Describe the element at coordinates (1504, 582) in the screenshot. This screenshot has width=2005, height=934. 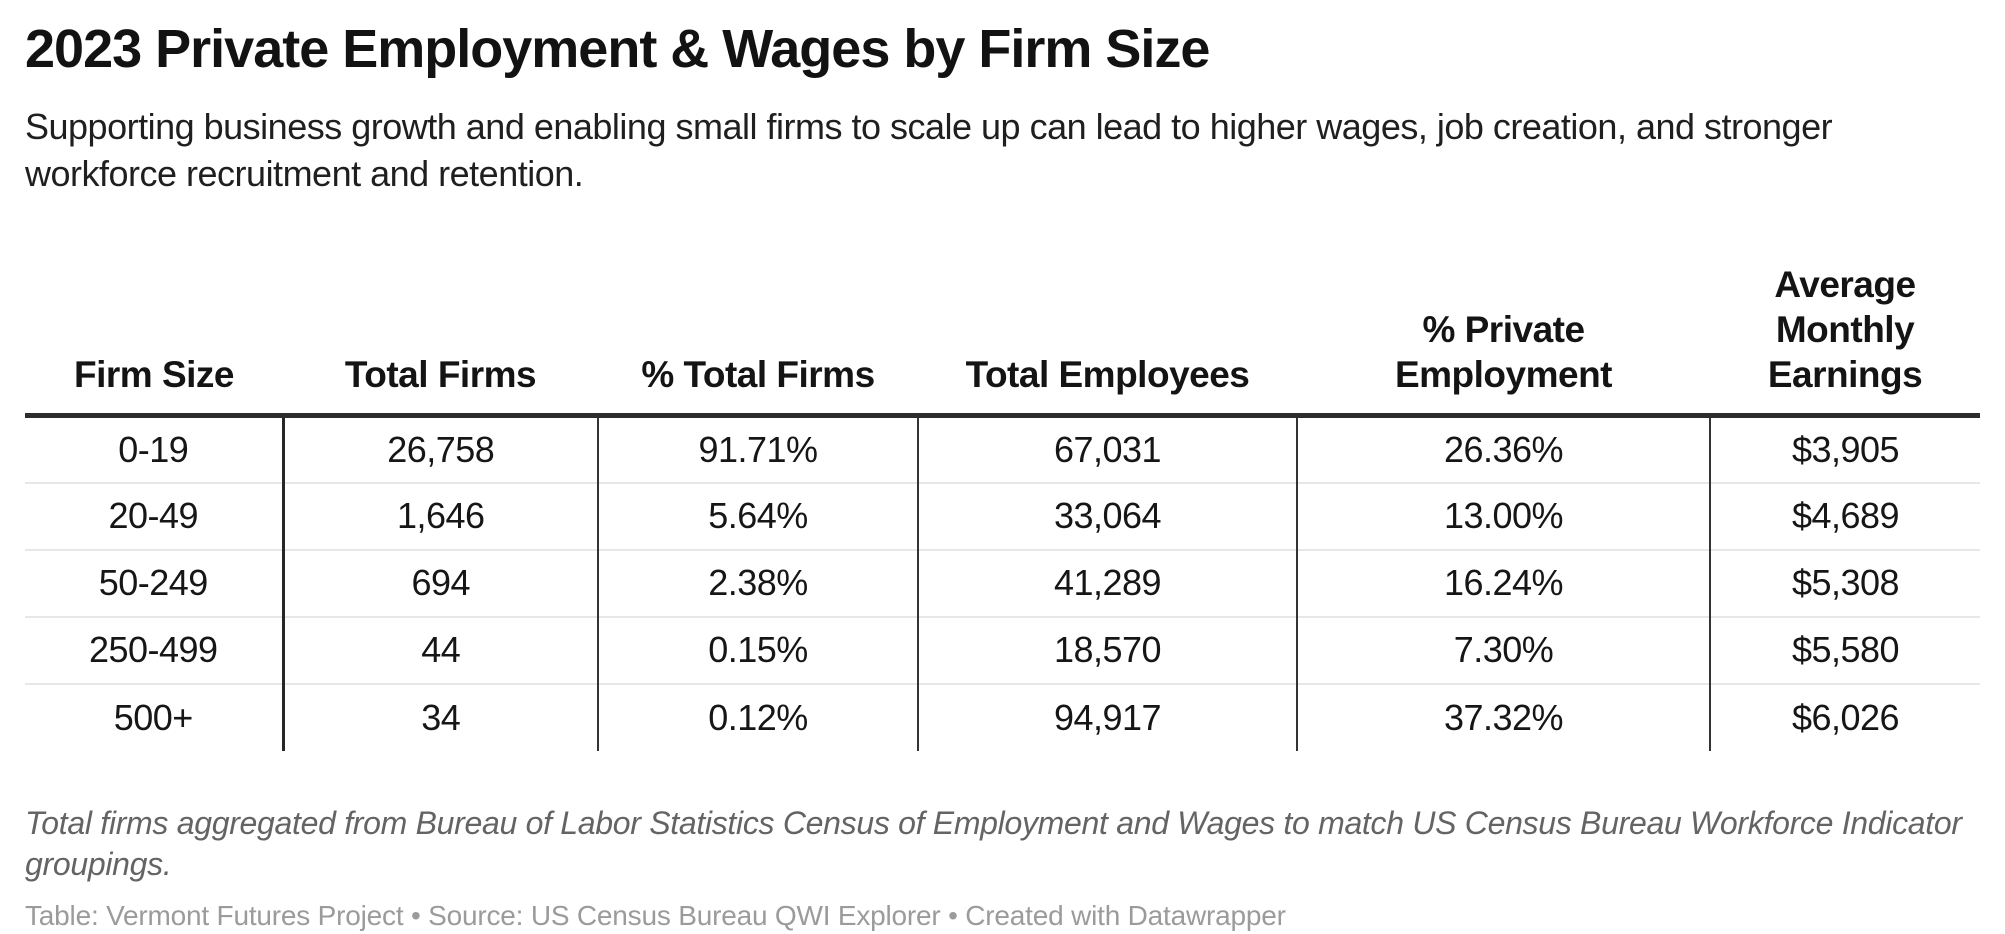
I see `cell-pct-private-employment: 16.24%` at that location.